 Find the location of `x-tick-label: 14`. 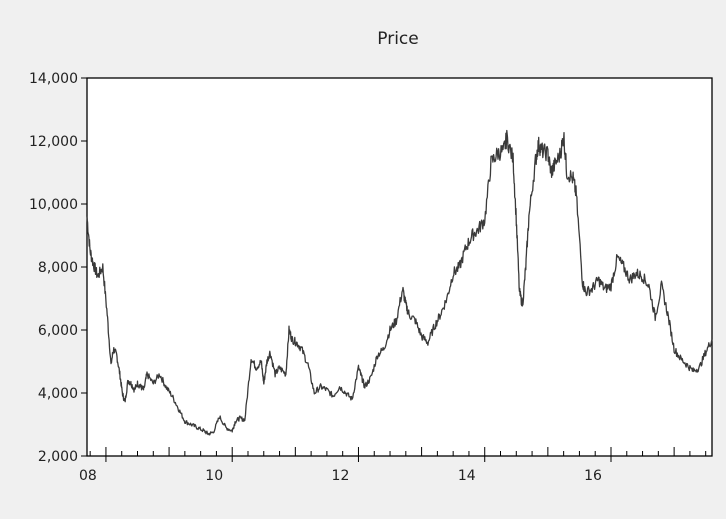

x-tick-label: 14 is located at coordinates (467, 476).